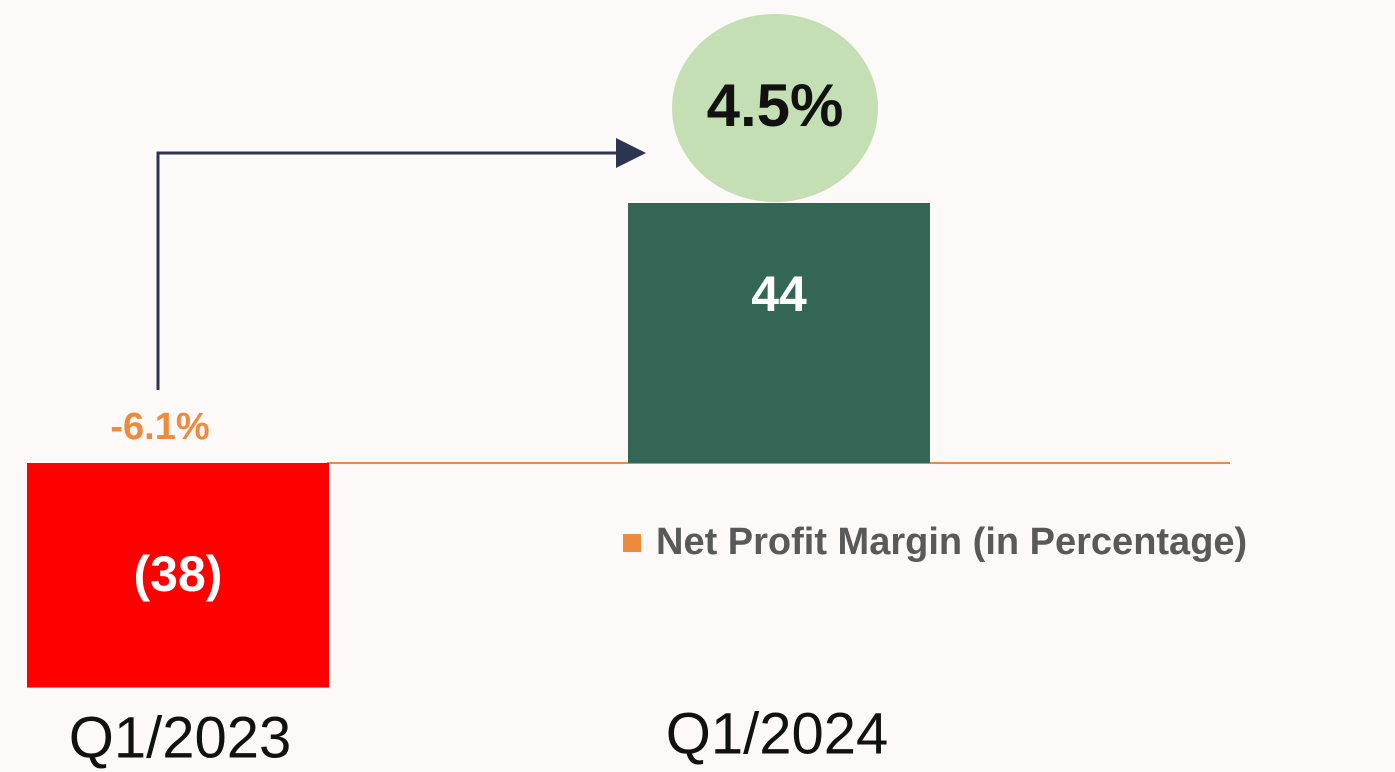 The height and width of the screenshot is (772, 1395). What do you see at coordinates (951, 542) in the screenshot?
I see `legend-label: Net Profit Margin (in Percentage)` at bounding box center [951, 542].